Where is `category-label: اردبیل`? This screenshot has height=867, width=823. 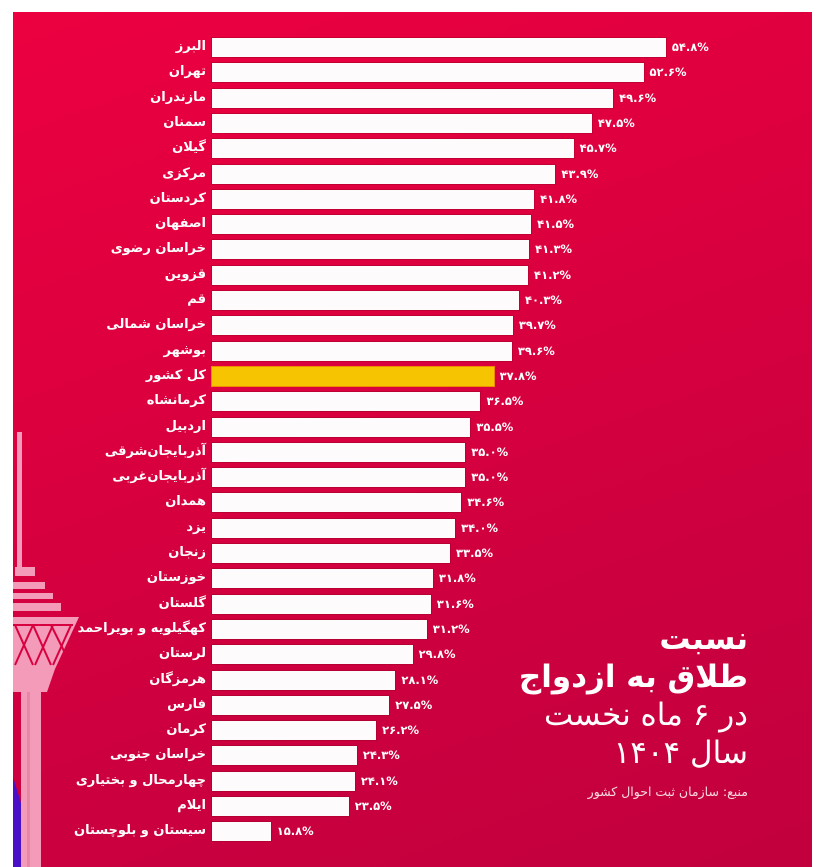 category-label: اردبیل is located at coordinates (185, 426).